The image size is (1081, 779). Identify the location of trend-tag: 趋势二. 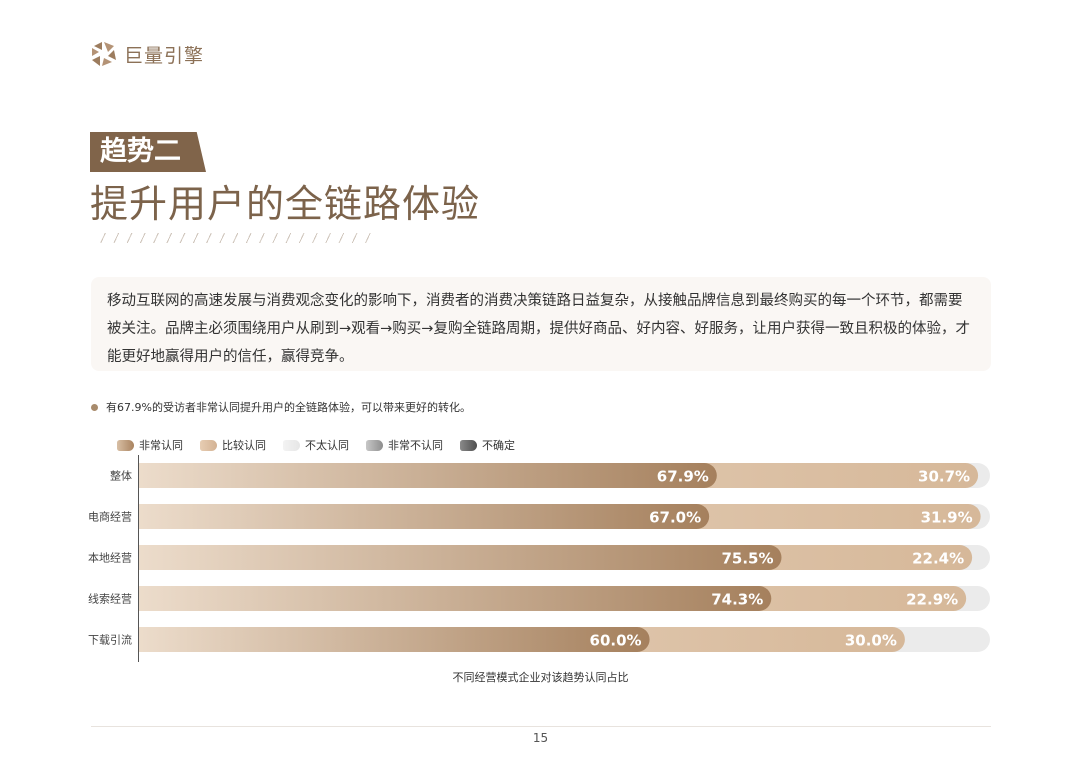
(148, 152).